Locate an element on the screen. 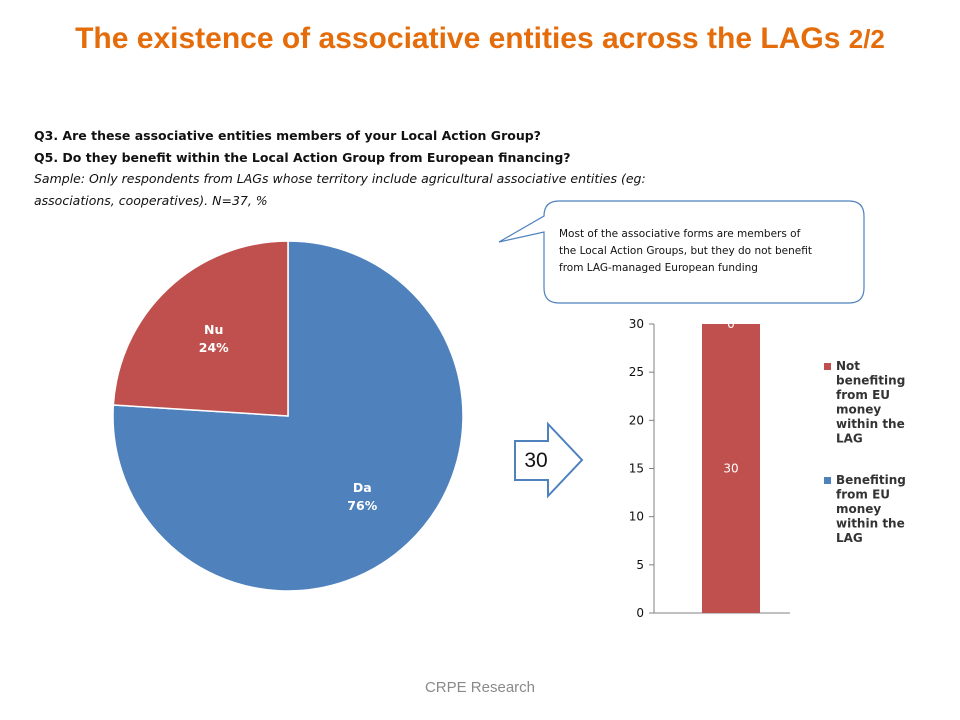 This screenshot has height=720, width=960. legend-label-0: within the is located at coordinates (870, 424).